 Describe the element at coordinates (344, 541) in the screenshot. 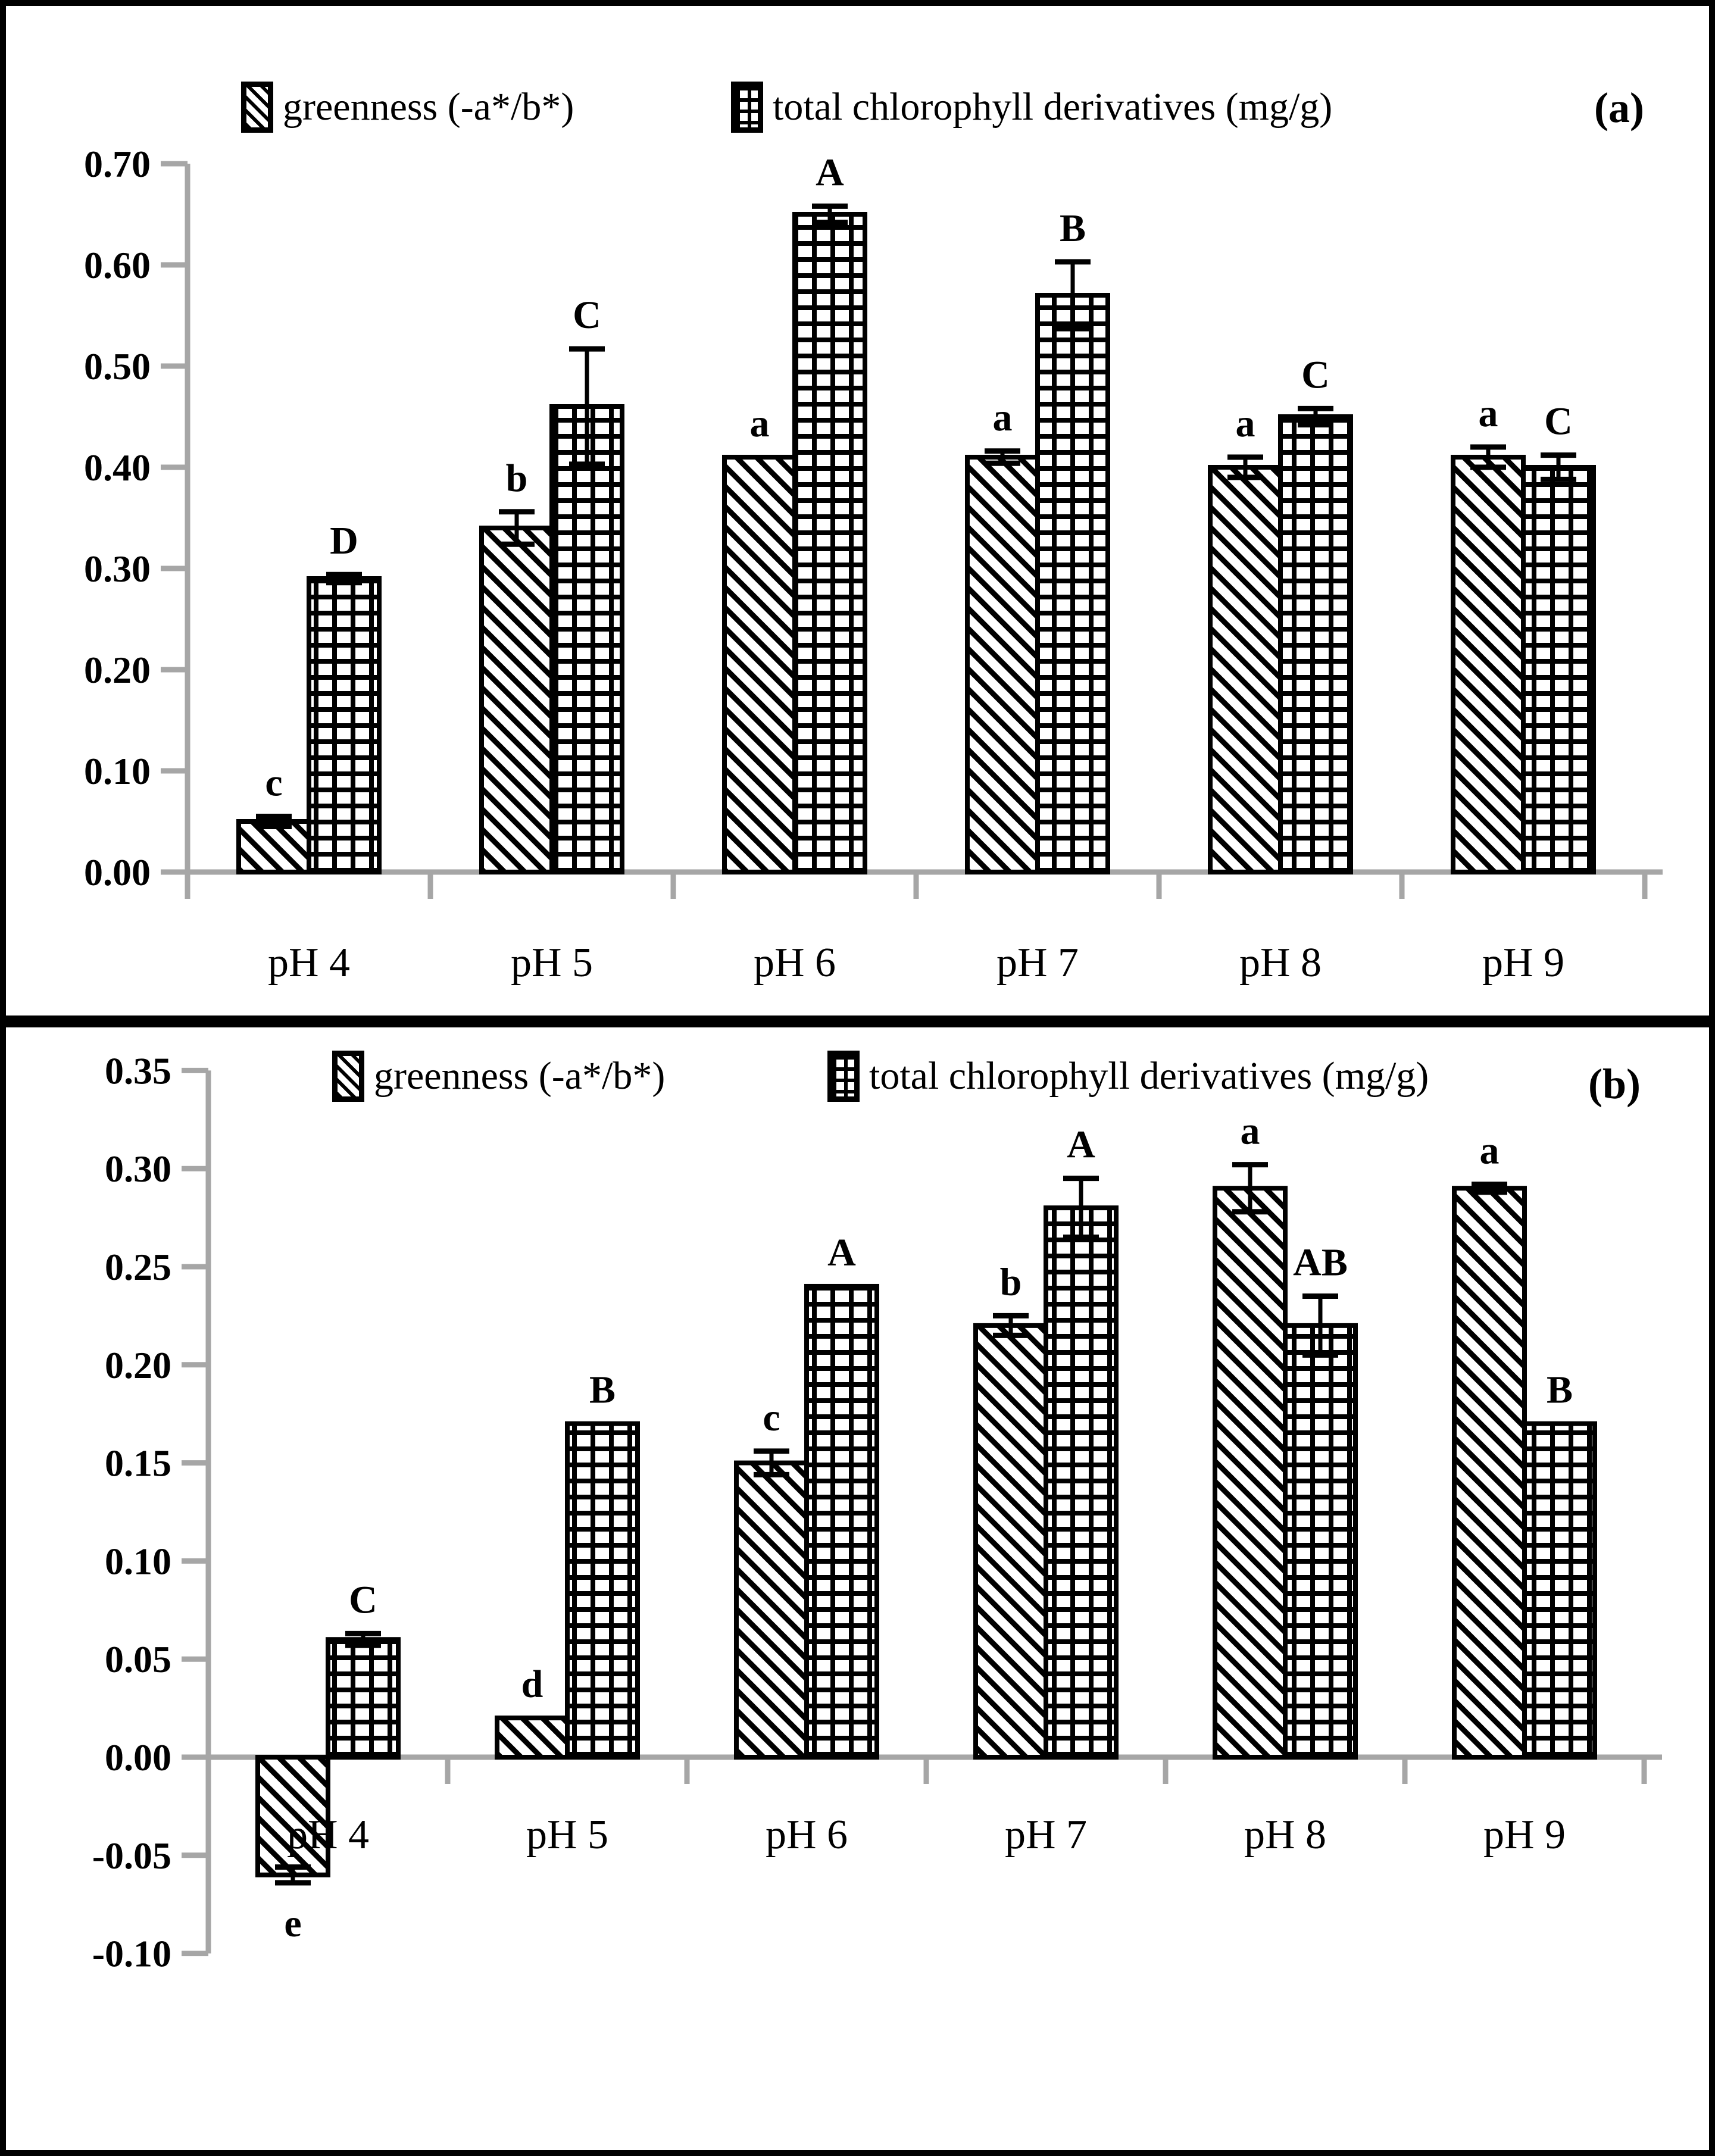

I see `significance-letter: D` at that location.